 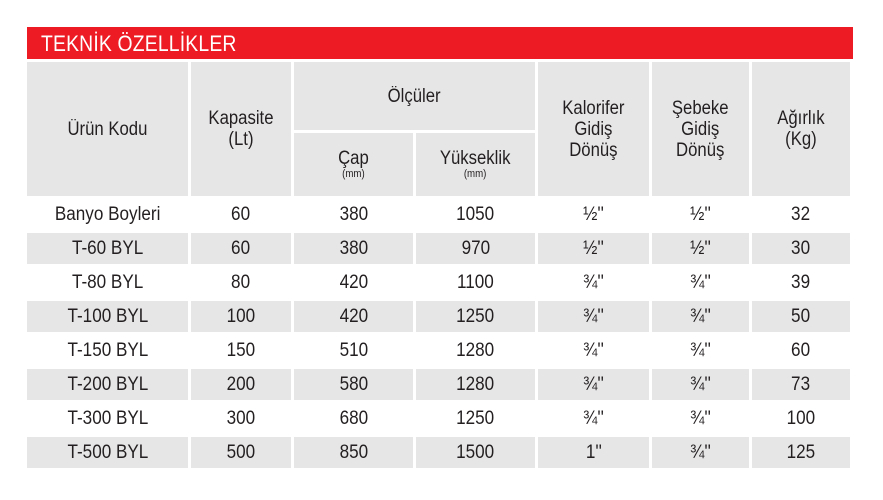 What do you see at coordinates (700, 129) in the screenshot?
I see `header-sebeke: Şebeke Gidiş Dönüş` at bounding box center [700, 129].